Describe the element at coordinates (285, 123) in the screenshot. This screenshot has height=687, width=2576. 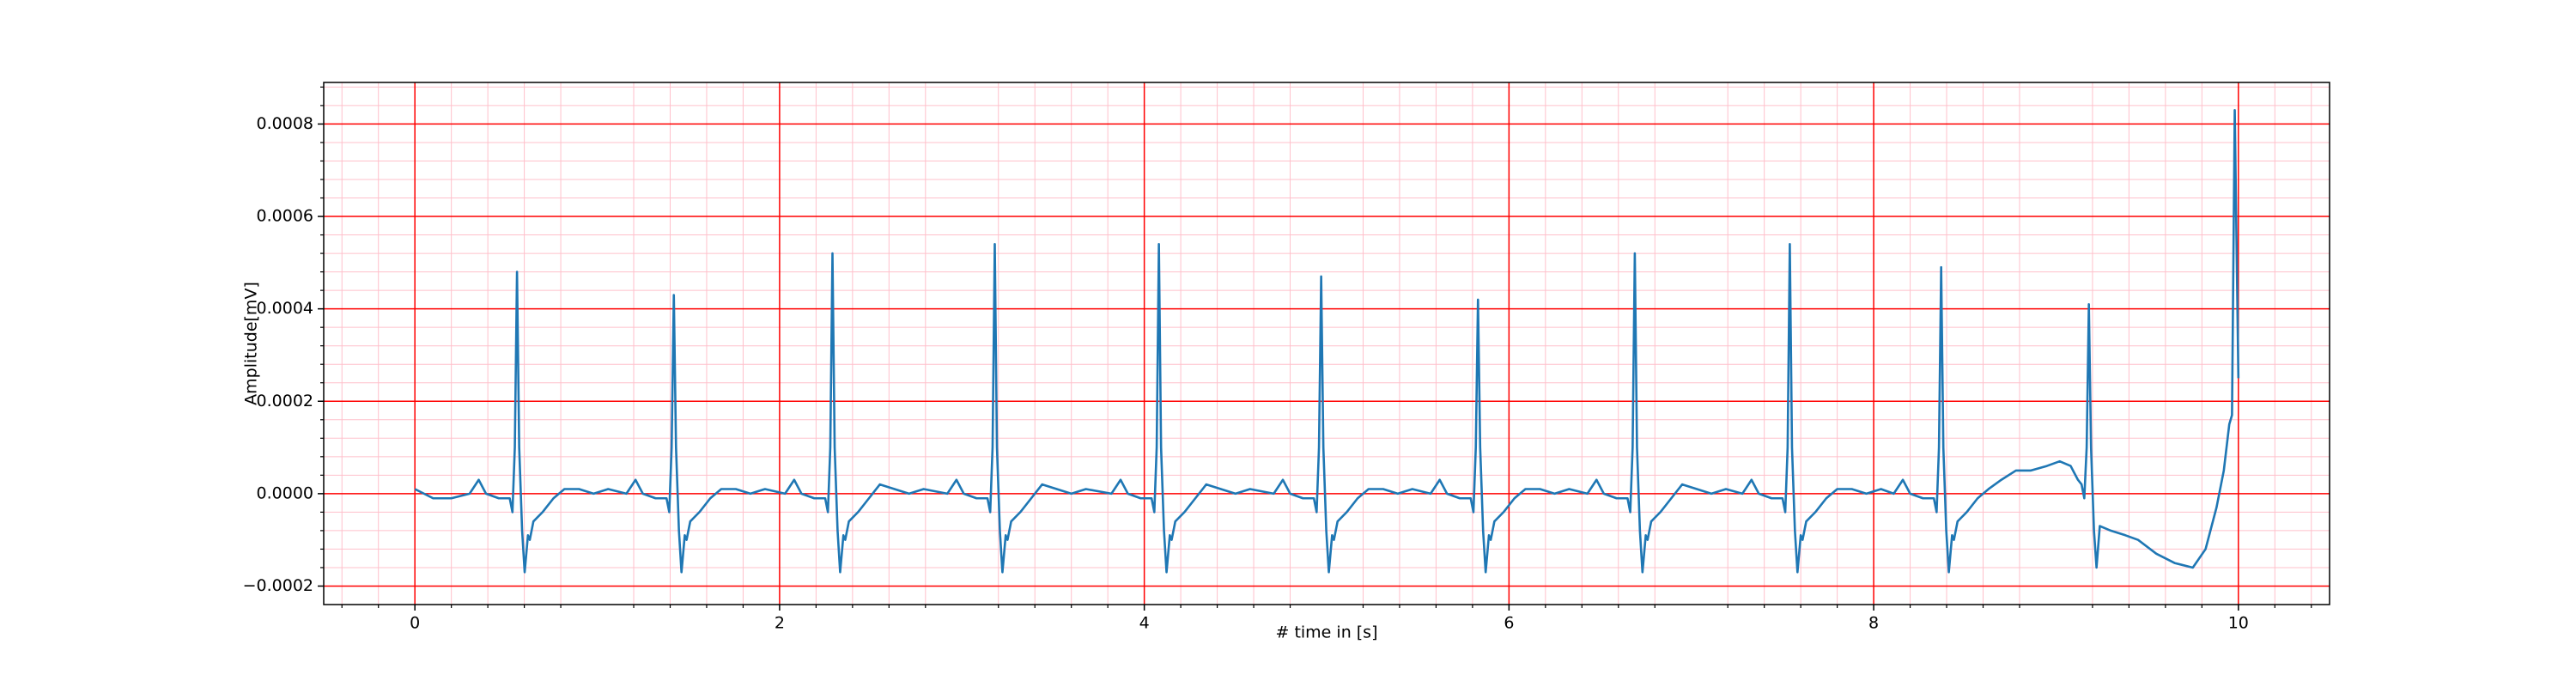
I see `y-tick-label: 0.0008` at that location.